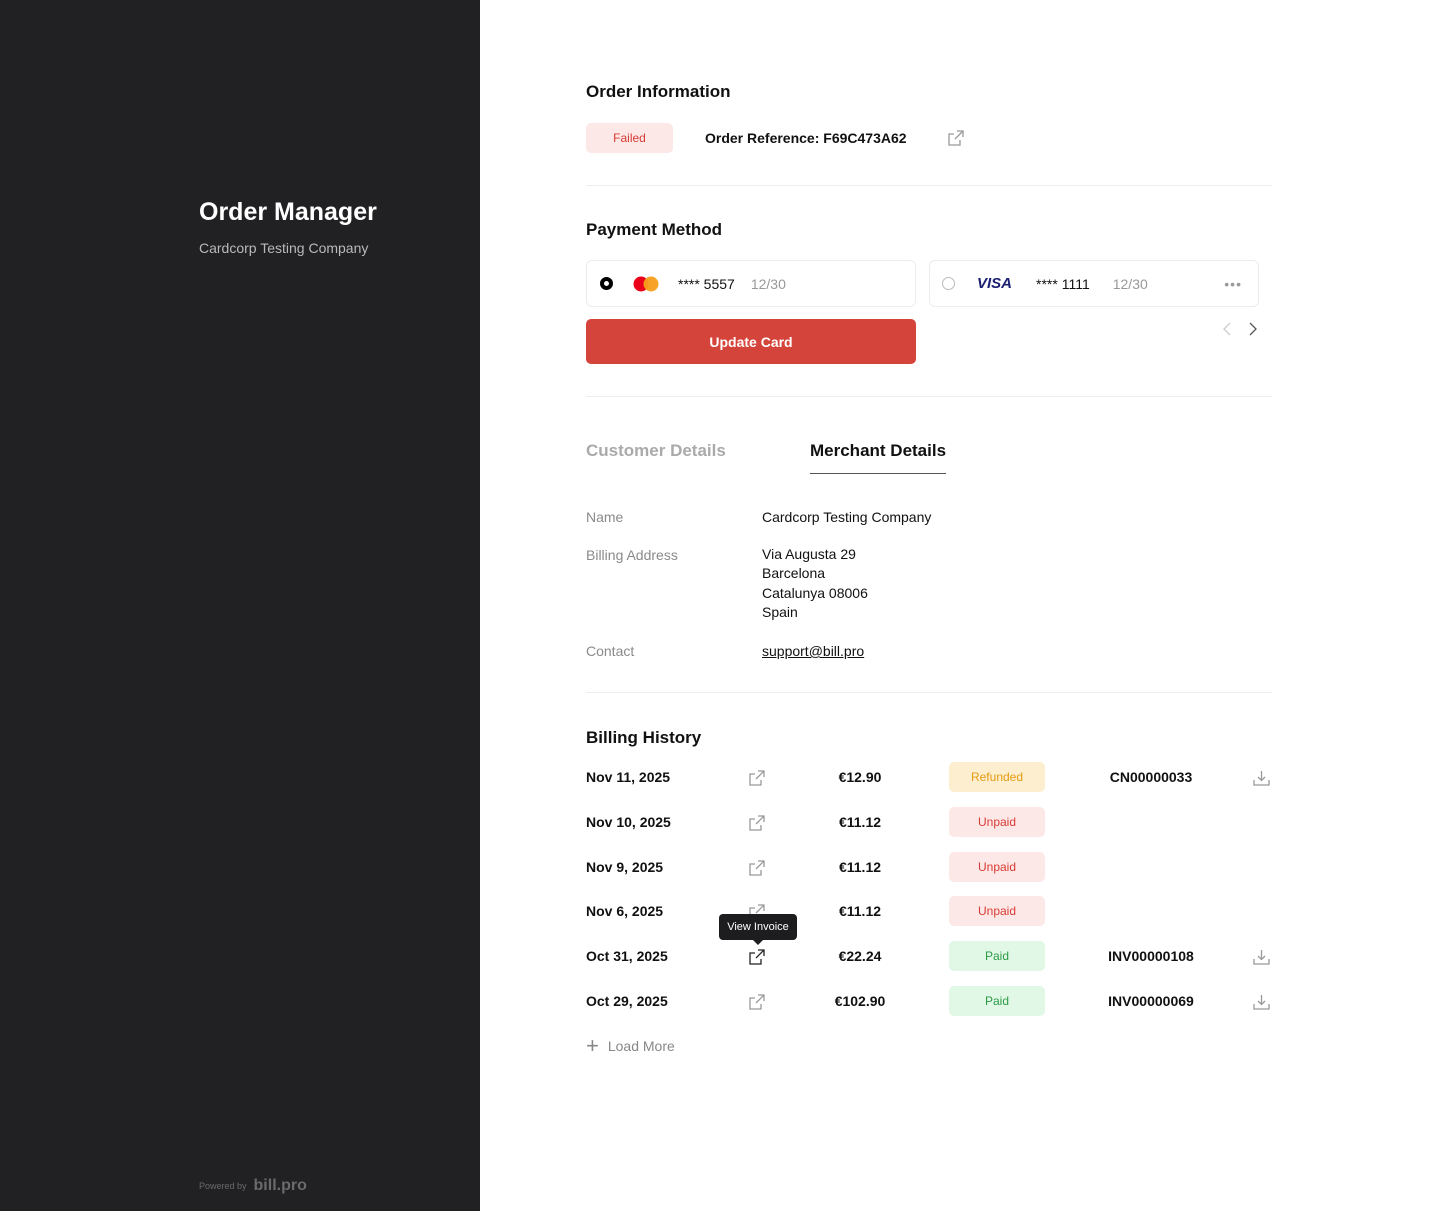  Describe the element at coordinates (606, 283) in the screenshot. I see `radio-selected` at that location.